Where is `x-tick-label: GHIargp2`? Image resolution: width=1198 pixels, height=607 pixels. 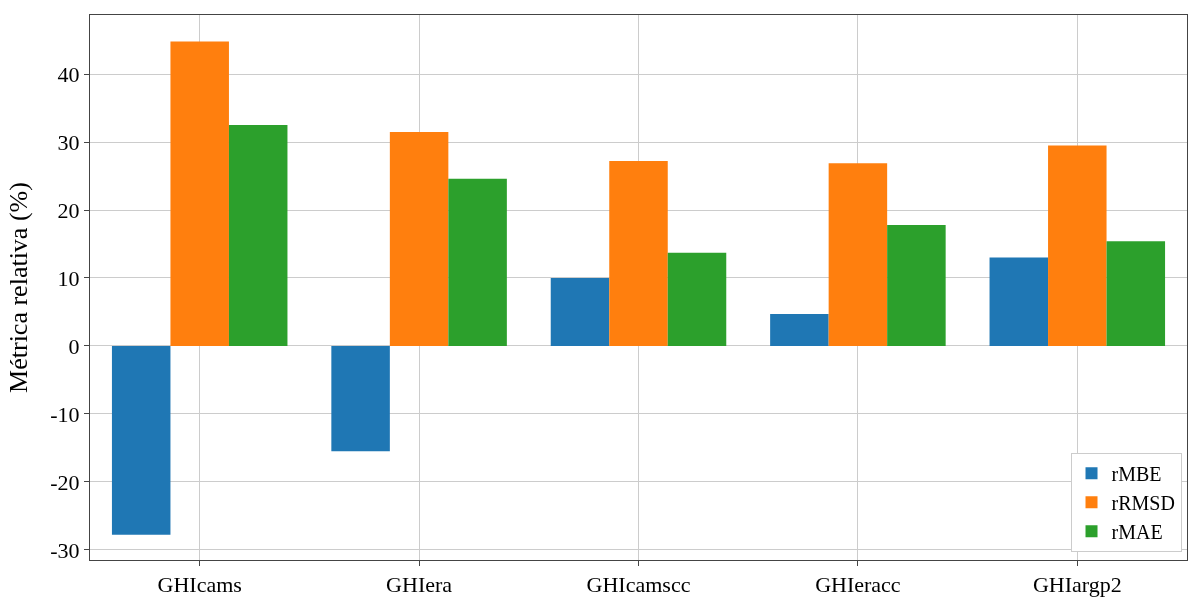
x-tick-label: GHIargp2 is located at coordinates (1077, 585).